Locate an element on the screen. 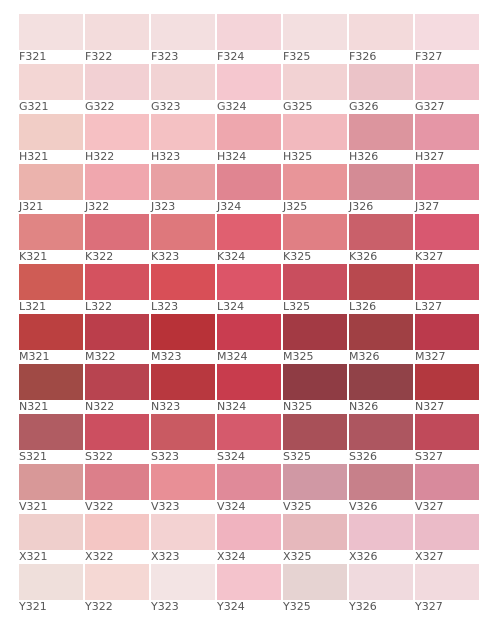  swatch-label: Y323 is located at coordinates (165, 606).